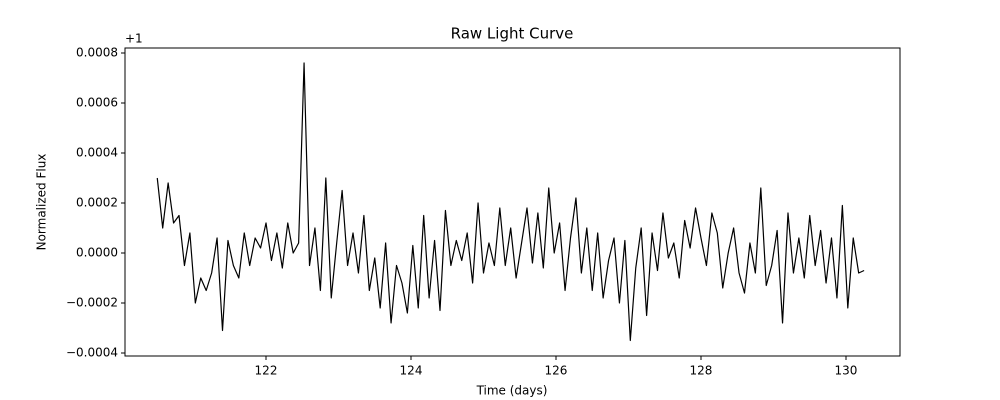 The image size is (1000, 400). I want to click on y-tick-label: −0.0002, so click(92, 303).